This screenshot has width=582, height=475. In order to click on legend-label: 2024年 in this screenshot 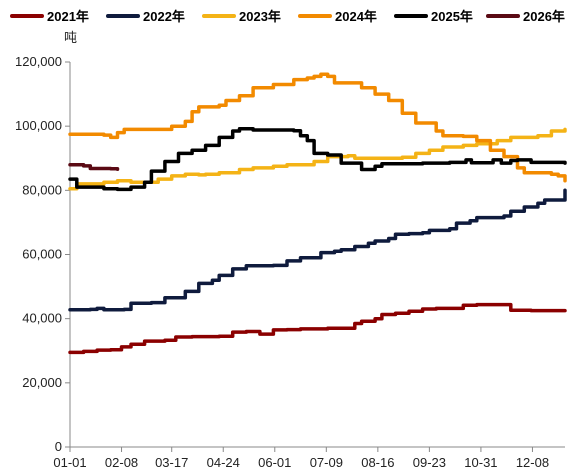, I will do `click(356, 16)`.